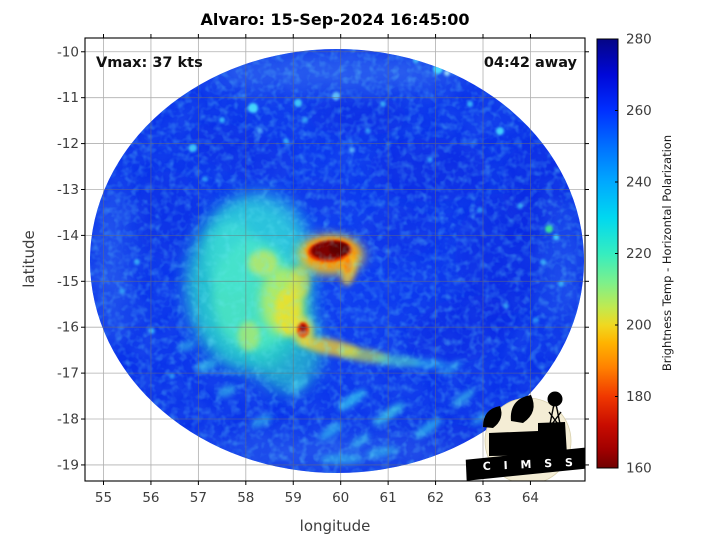  I want to click on colorbar-gradient, so click(607, 253).